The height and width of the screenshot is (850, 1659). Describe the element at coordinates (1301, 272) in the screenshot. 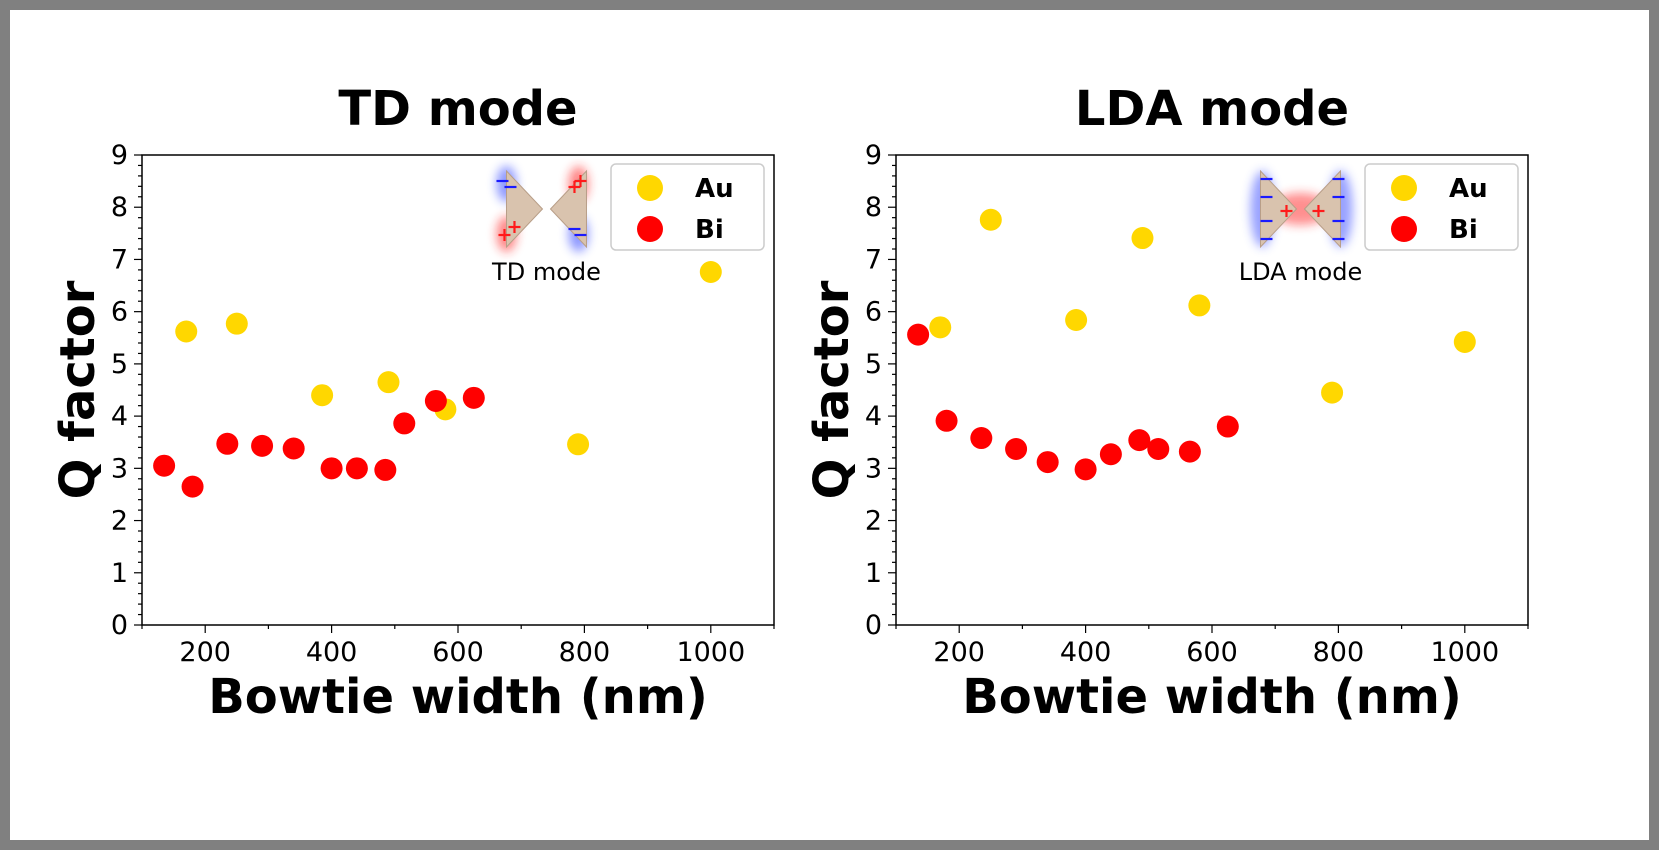

I see `inset-caption: LDA mode` at that location.